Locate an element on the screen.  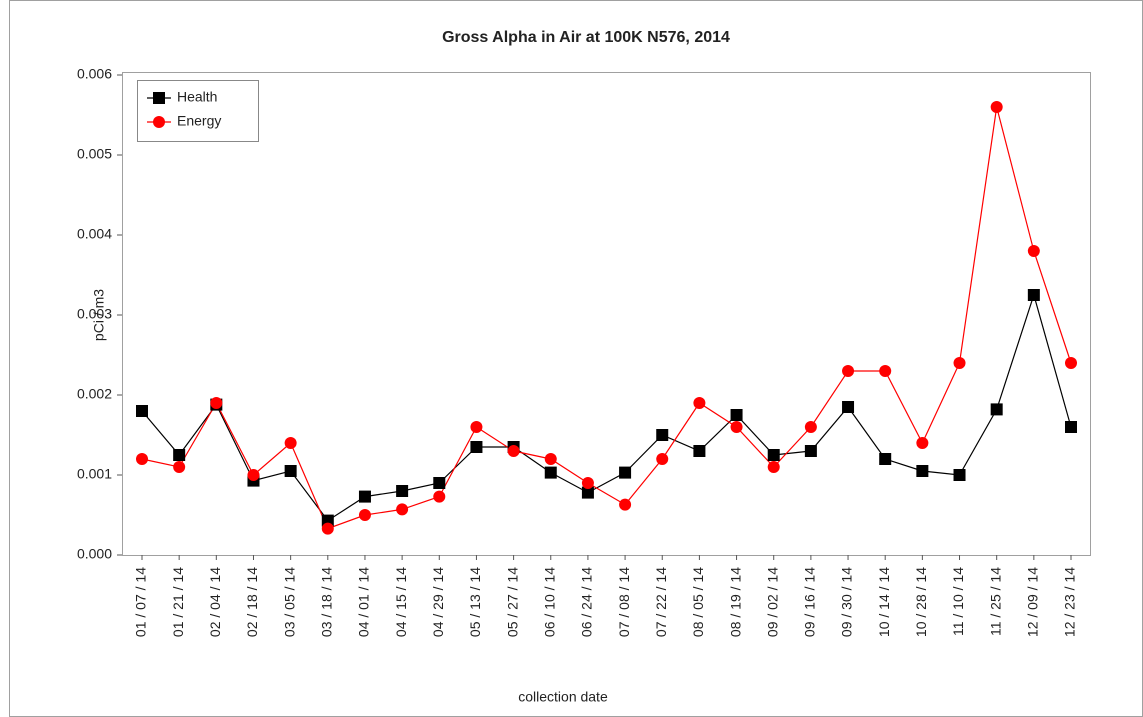
x-tick-label: 05 / 27 / 14 is located at coordinates (512, 602).